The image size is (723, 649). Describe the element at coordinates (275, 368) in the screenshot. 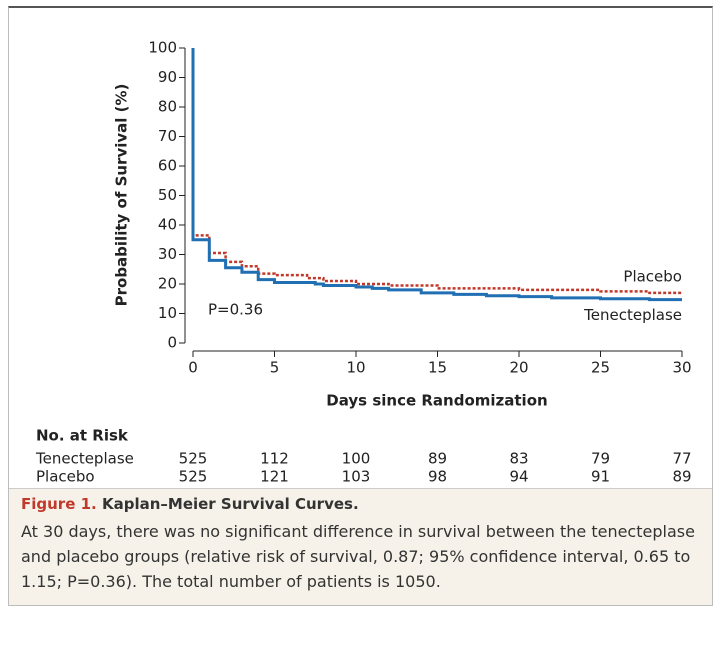

I see `x-tick-label: 5` at that location.